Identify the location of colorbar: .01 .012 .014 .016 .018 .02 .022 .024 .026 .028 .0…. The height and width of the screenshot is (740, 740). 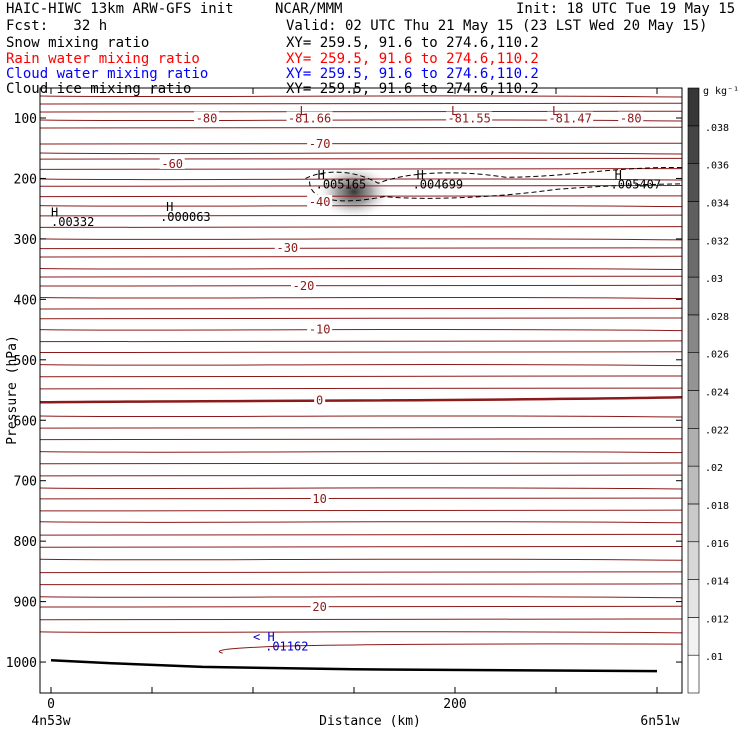
(713, 390).